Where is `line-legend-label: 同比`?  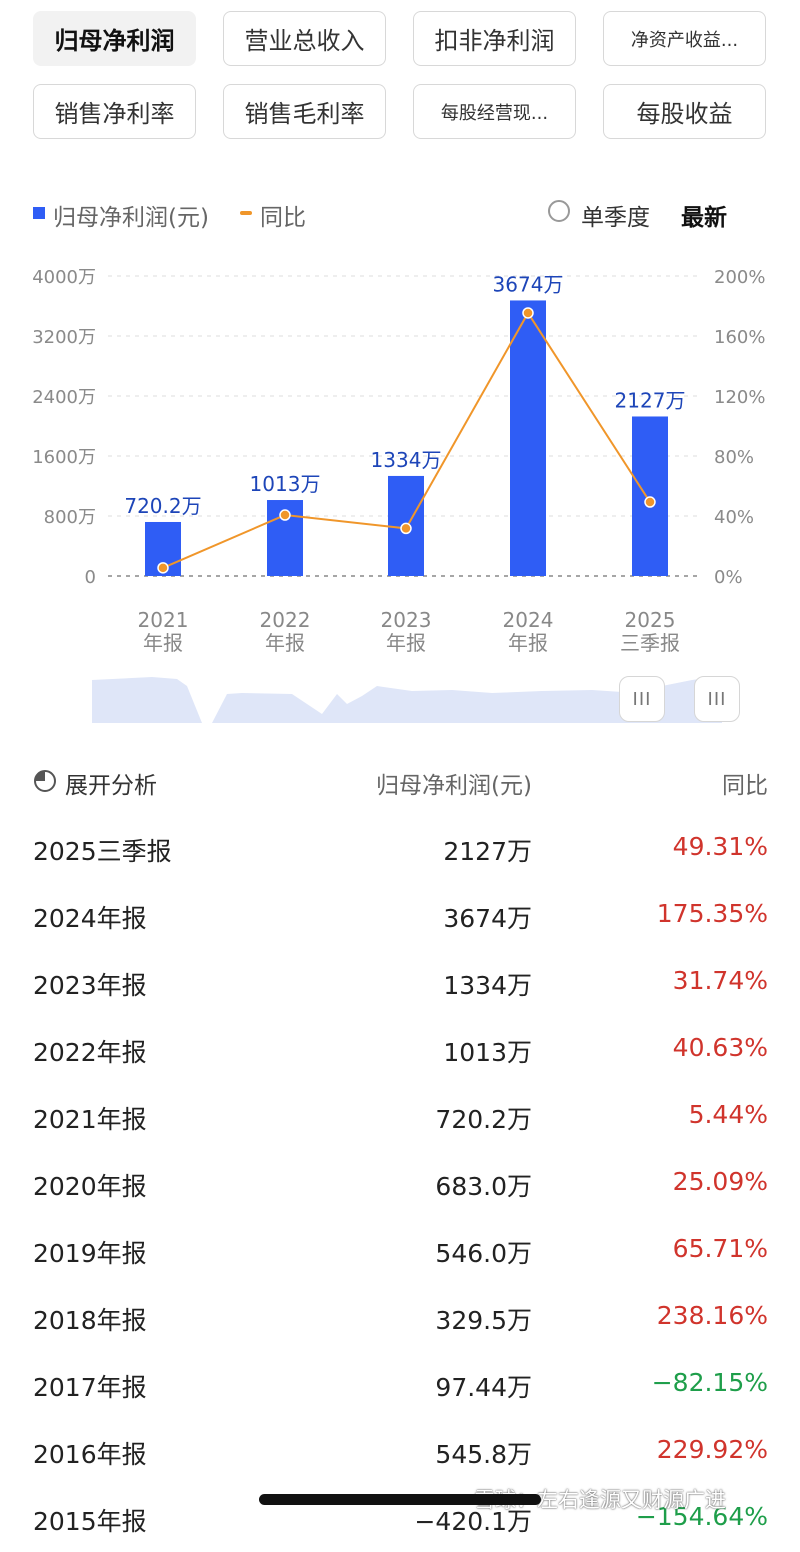 line-legend-label: 同比 is located at coordinates (283, 218).